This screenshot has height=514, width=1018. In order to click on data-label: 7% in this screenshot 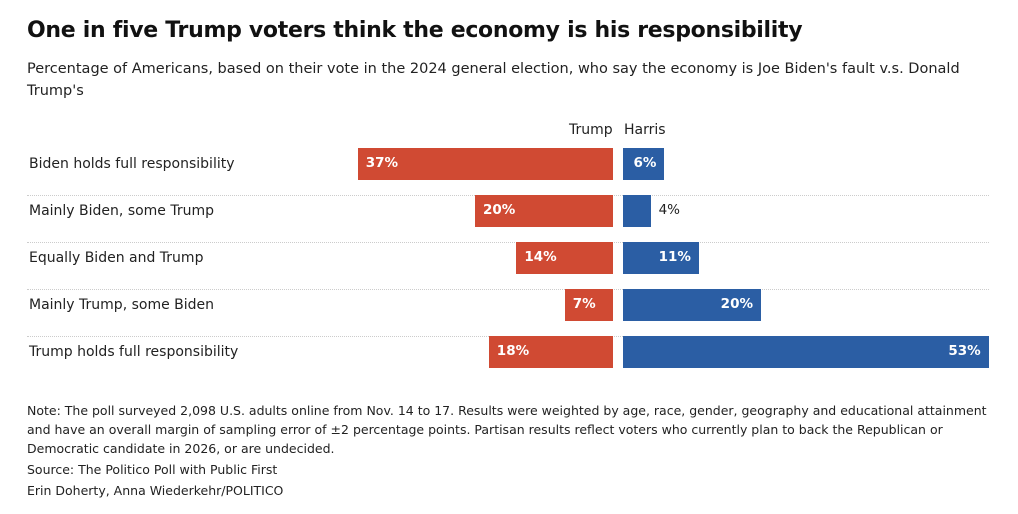, I will do `click(584, 304)`.